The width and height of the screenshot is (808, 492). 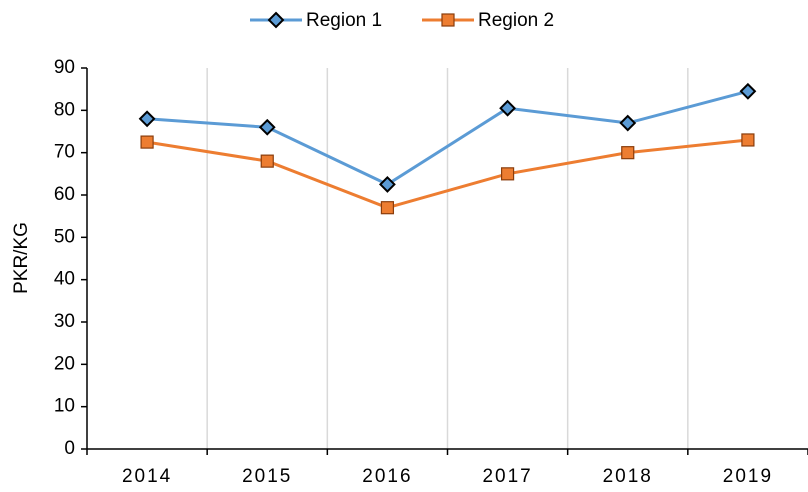 I want to click on y-tick-label: 80, so click(x=64, y=109).